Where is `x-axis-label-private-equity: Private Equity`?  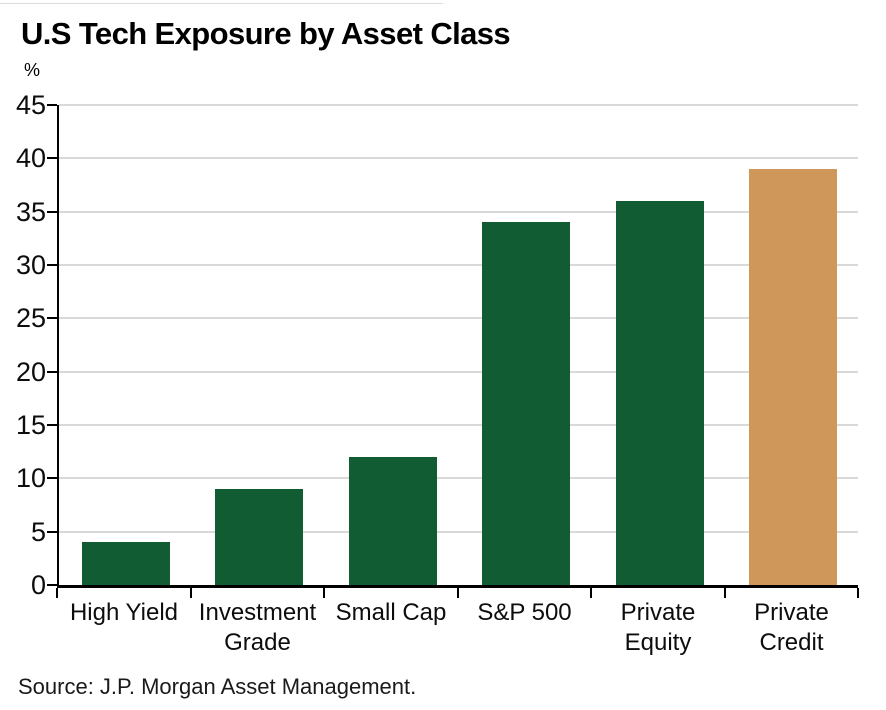 x-axis-label-private-equity: Private Equity is located at coordinates (658, 627).